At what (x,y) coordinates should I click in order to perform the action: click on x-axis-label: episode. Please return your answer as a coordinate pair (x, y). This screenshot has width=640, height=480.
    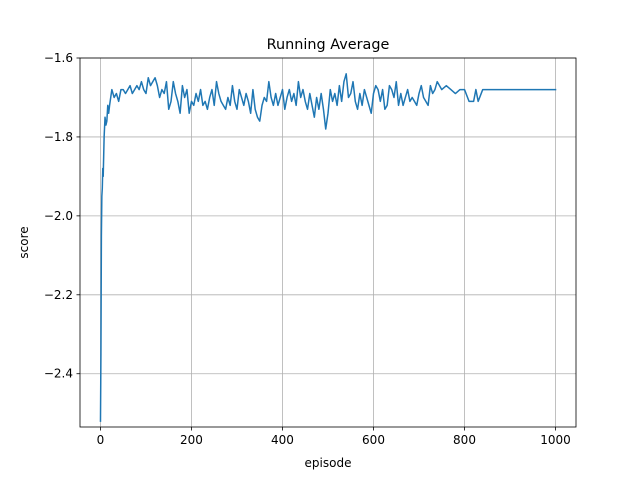
    Looking at the image, I should click on (328, 463).